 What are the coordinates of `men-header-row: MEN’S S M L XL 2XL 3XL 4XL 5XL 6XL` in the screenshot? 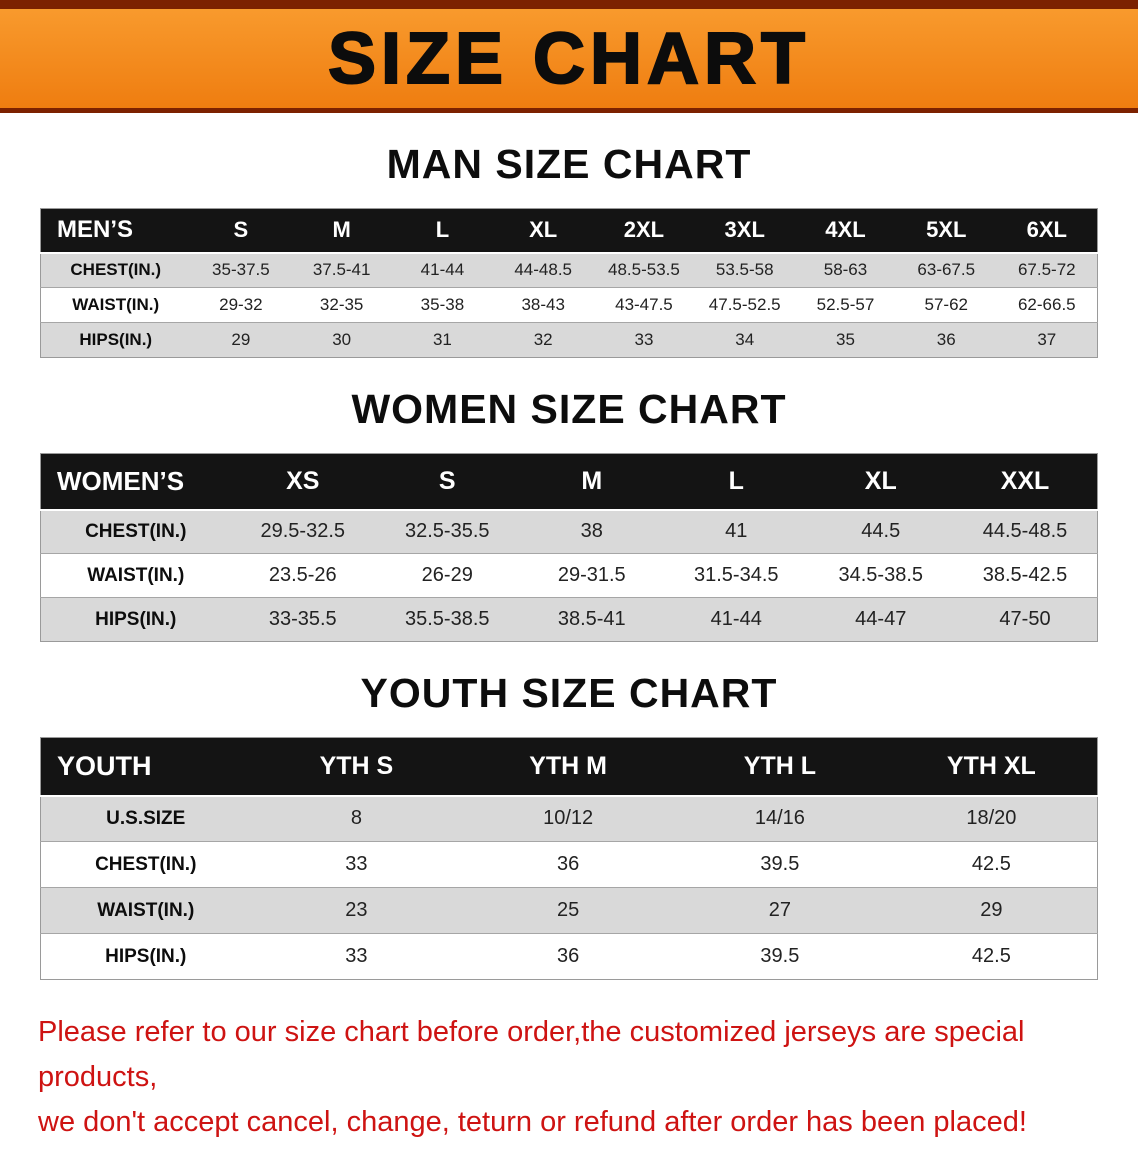 It's located at (569, 231).